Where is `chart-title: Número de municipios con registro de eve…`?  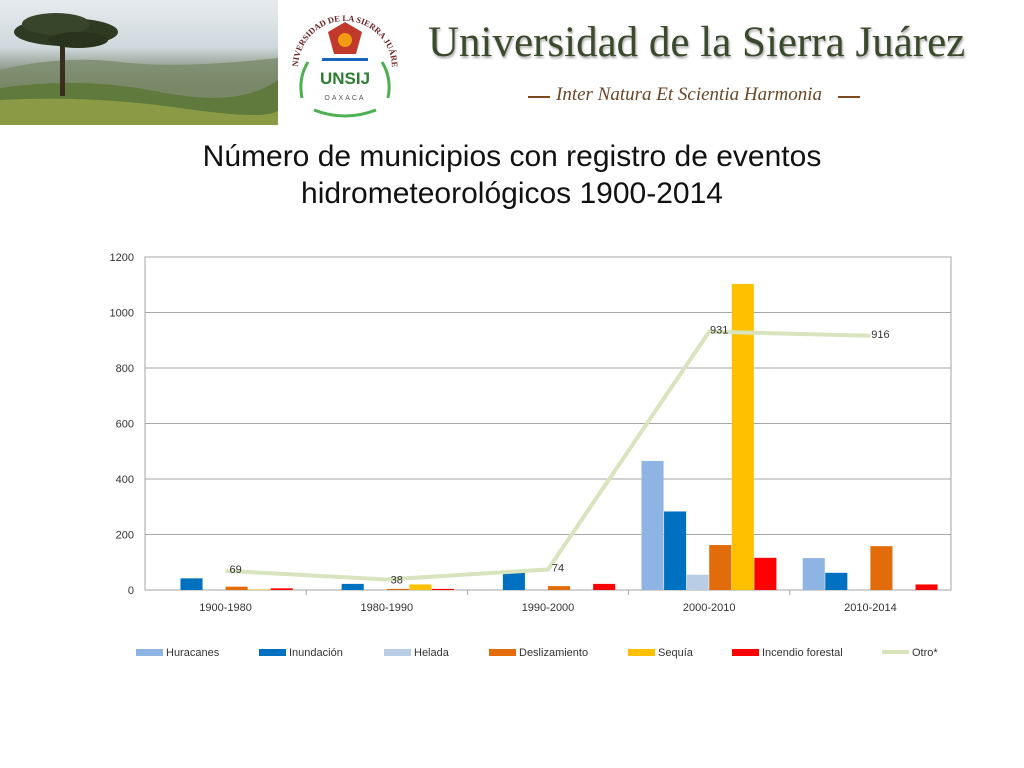 chart-title: Número de municipios con registro de eve… is located at coordinates (512, 175).